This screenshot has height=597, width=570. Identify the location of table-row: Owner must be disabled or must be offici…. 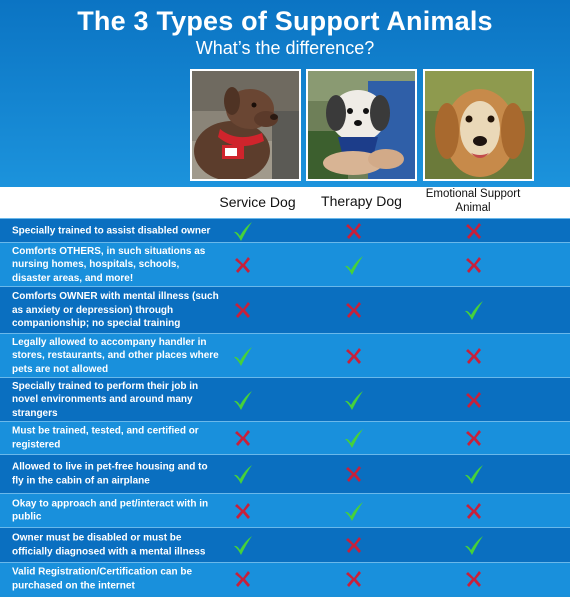
(285, 544).